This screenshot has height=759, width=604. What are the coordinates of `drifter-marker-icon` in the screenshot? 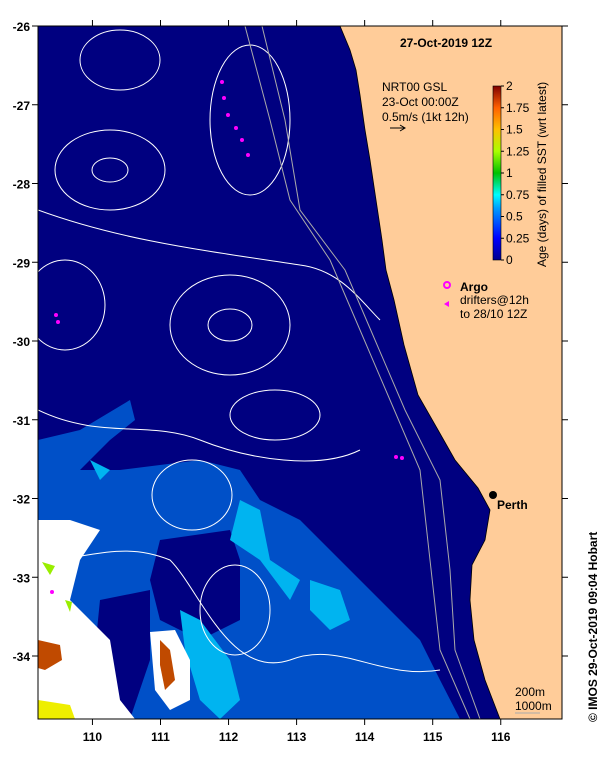 It's located at (446, 304).